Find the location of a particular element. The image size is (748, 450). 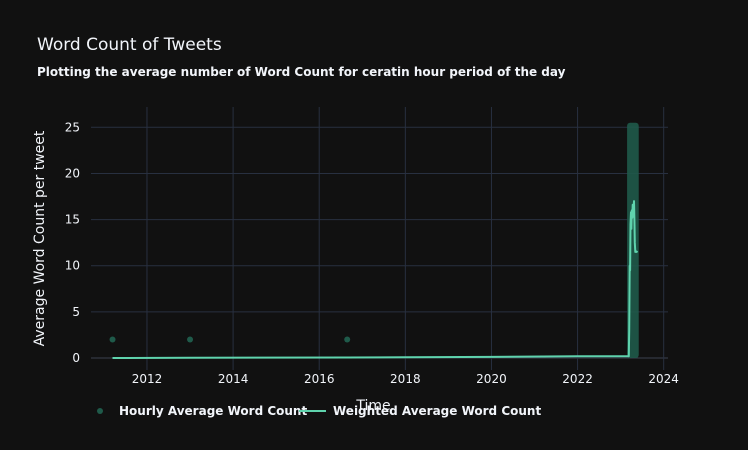

y-tick-label: 0 is located at coordinates (76, 358).